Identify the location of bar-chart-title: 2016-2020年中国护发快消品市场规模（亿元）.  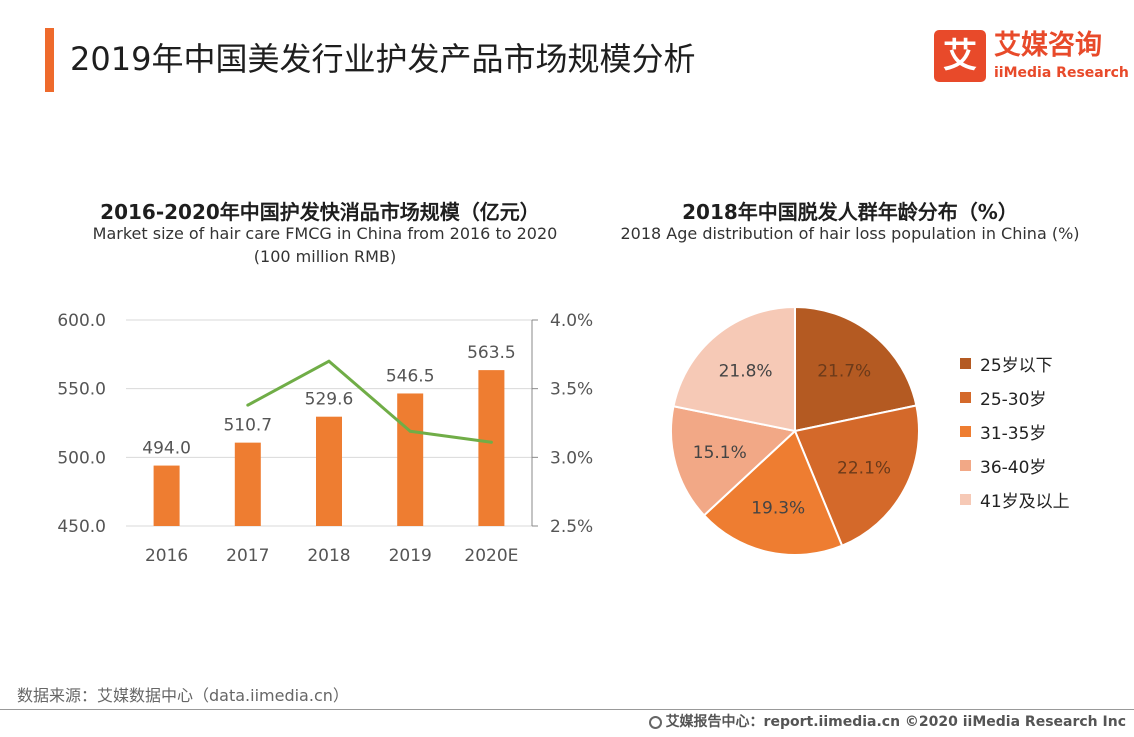
(320, 212).